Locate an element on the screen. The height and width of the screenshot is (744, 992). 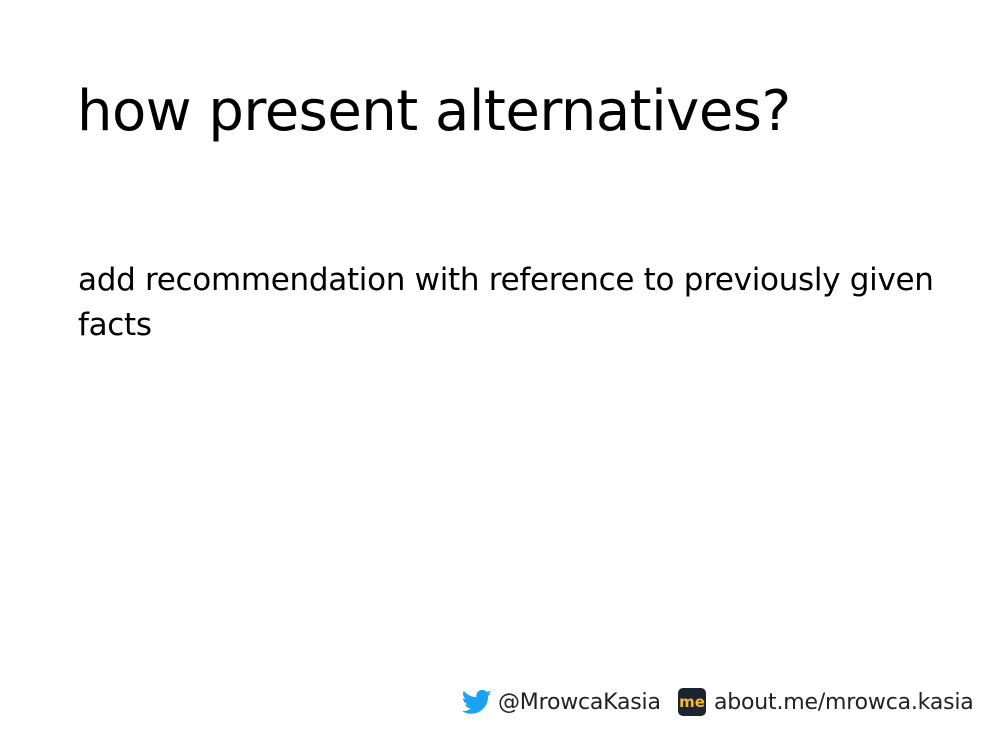
twitter-bird-icon is located at coordinates (476, 701).